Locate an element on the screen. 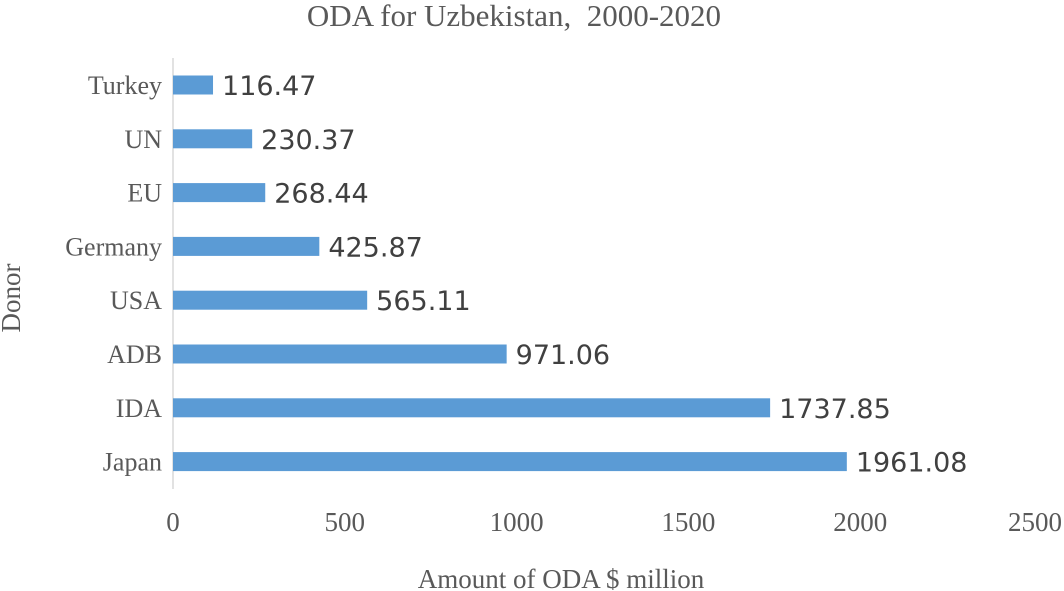 Image resolution: width=1064 pixels, height=591 pixels. data-label-adb: 971.06 is located at coordinates (563, 355).